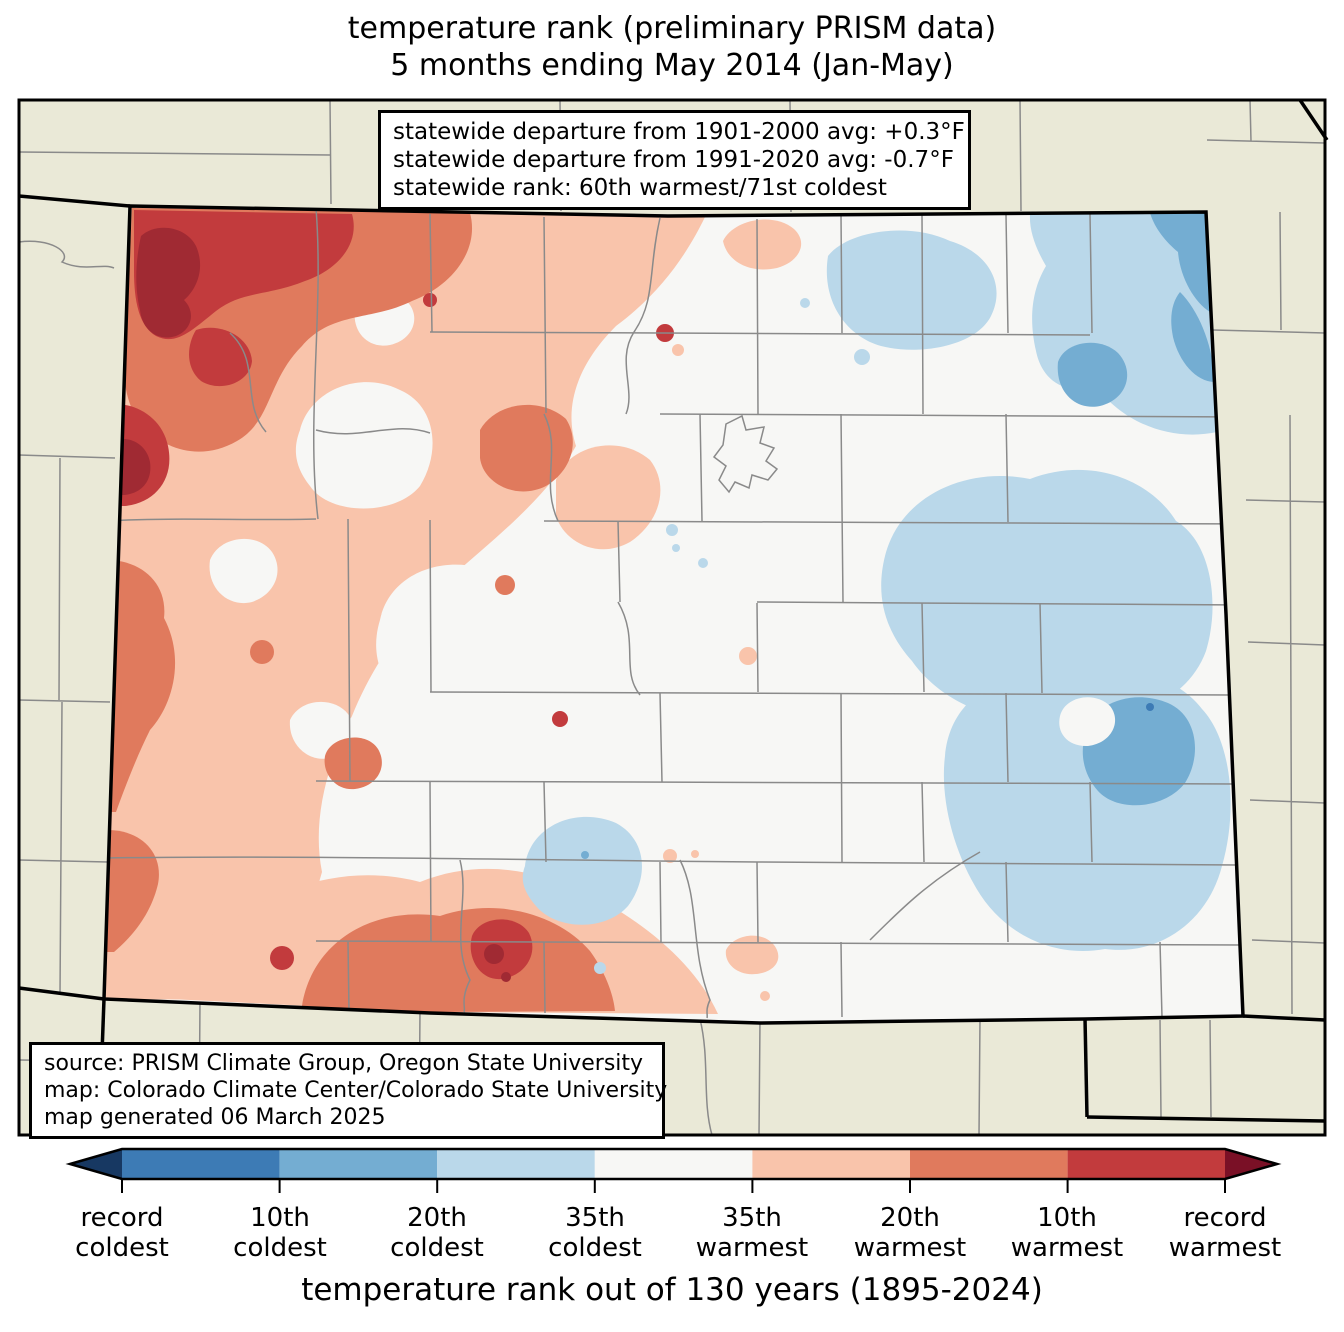 Image resolution: width=1344 pixels, height=1332 pixels. Describe the element at coordinates (1251, 1164) in the screenshot. I see `record-warmest-arrow` at that location.